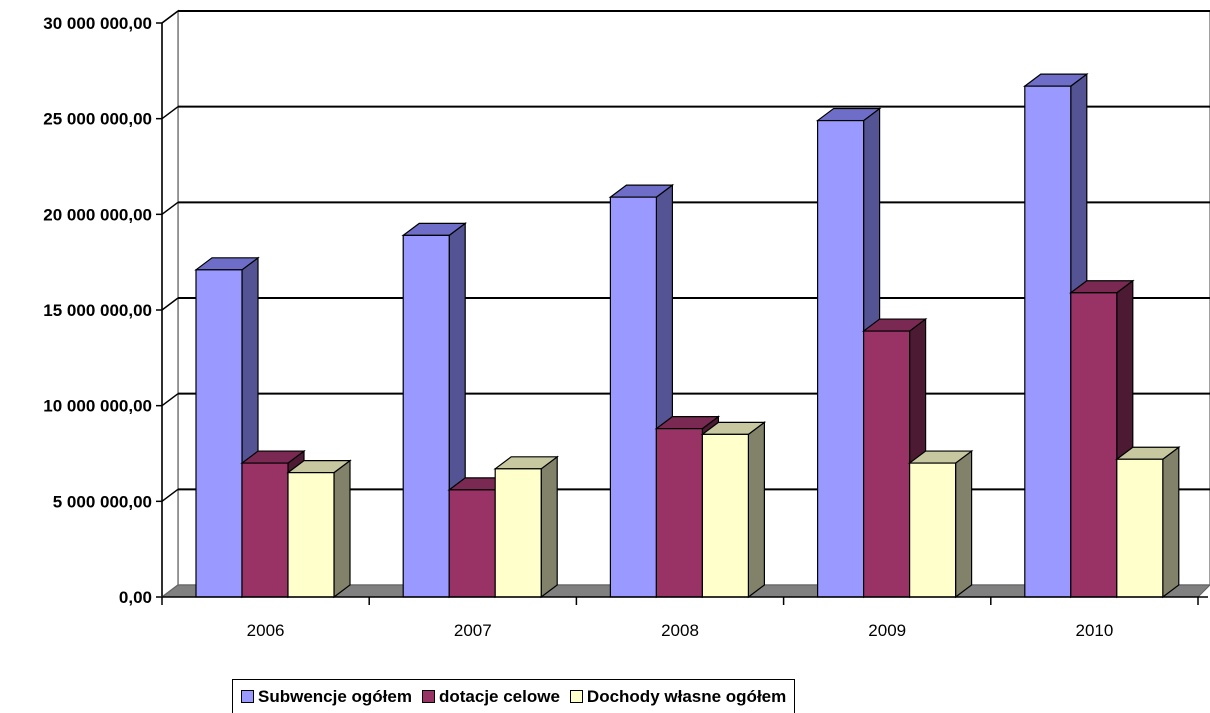 The width and height of the screenshot is (1210, 713). What do you see at coordinates (887, 630) in the screenshot?
I see `x-tick-label: 2009` at bounding box center [887, 630].